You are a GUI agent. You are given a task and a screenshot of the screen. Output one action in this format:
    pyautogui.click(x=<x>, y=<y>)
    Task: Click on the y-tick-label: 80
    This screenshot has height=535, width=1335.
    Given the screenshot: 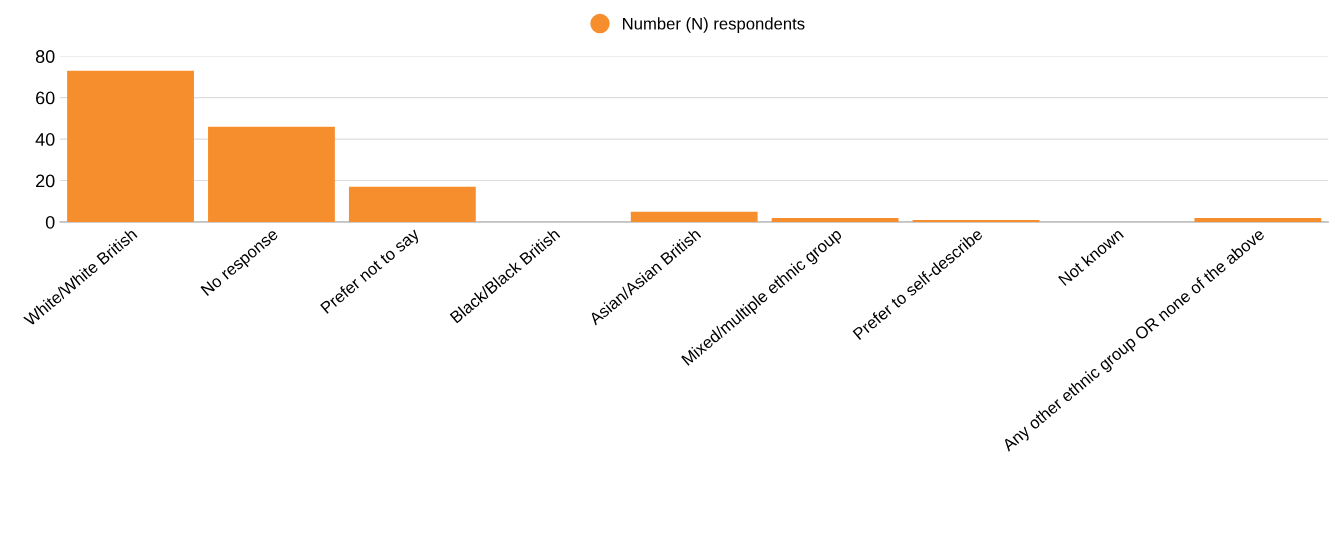 What is the action you would take?
    pyautogui.click(x=45, y=56)
    